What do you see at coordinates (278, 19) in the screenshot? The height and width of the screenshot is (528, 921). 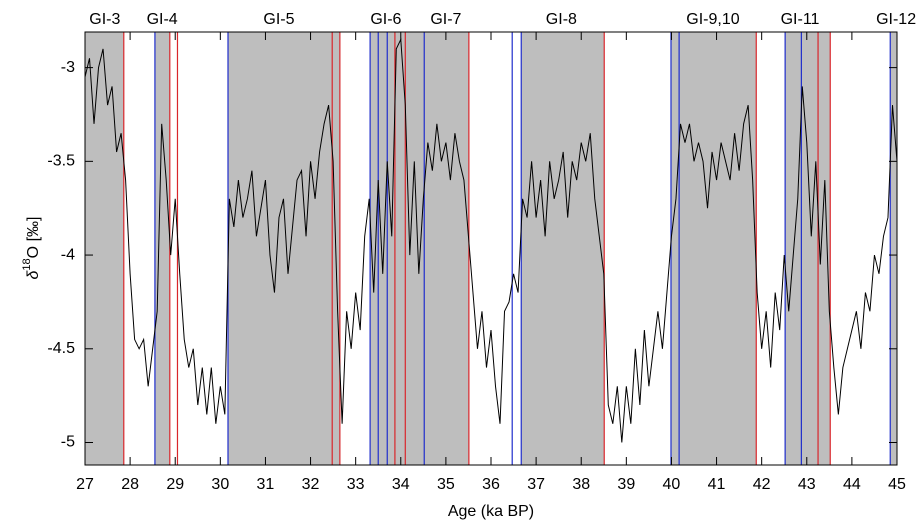 I see `interval-label: GI-5` at bounding box center [278, 19].